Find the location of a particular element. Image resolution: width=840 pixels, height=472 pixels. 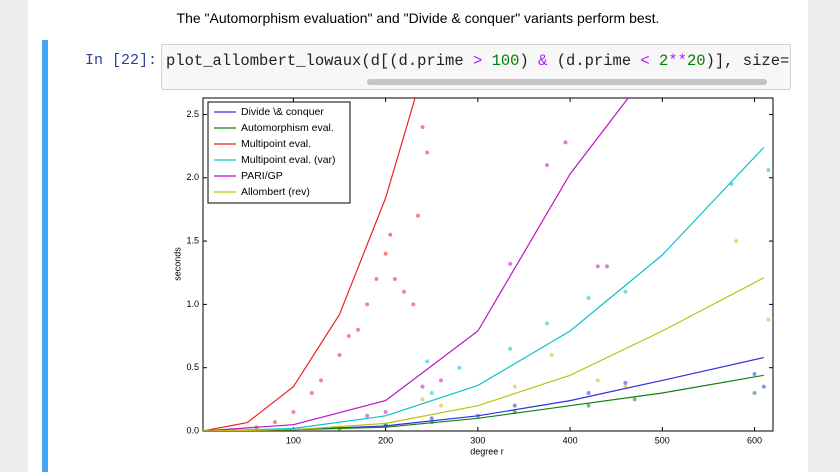

legend-box is located at coordinates (279, 152).